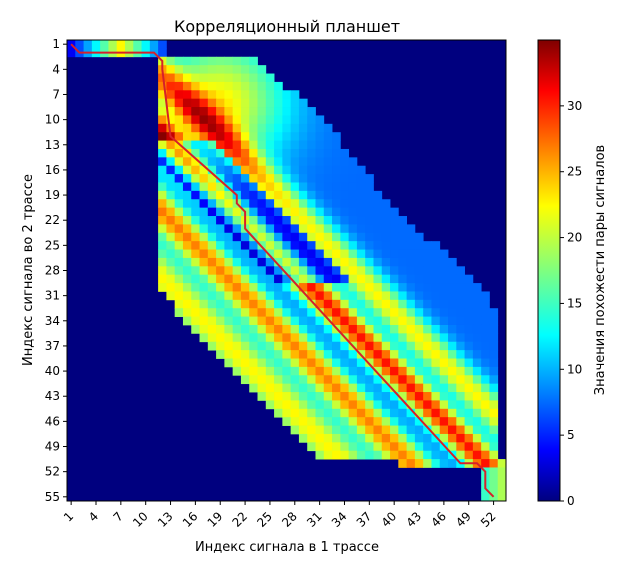 Image resolution: width=622 pixels, height=565 pixels. What do you see at coordinates (600, 270) in the screenshot?
I see `colorbar-label: Значения похожести пары сигналов` at bounding box center [600, 270].